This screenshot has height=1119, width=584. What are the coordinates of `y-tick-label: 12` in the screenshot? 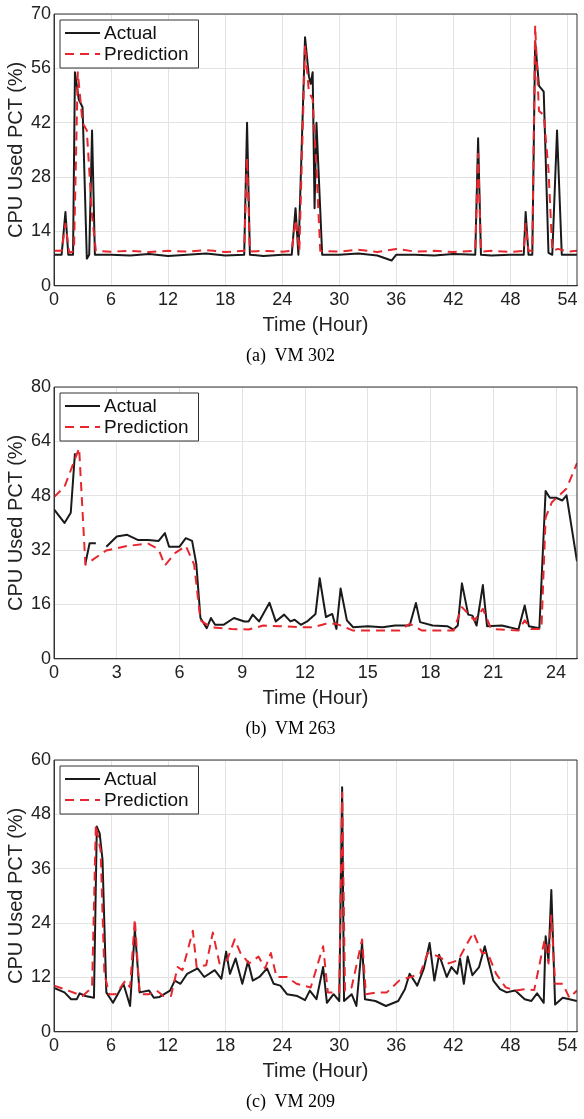 It's located at (41, 976).